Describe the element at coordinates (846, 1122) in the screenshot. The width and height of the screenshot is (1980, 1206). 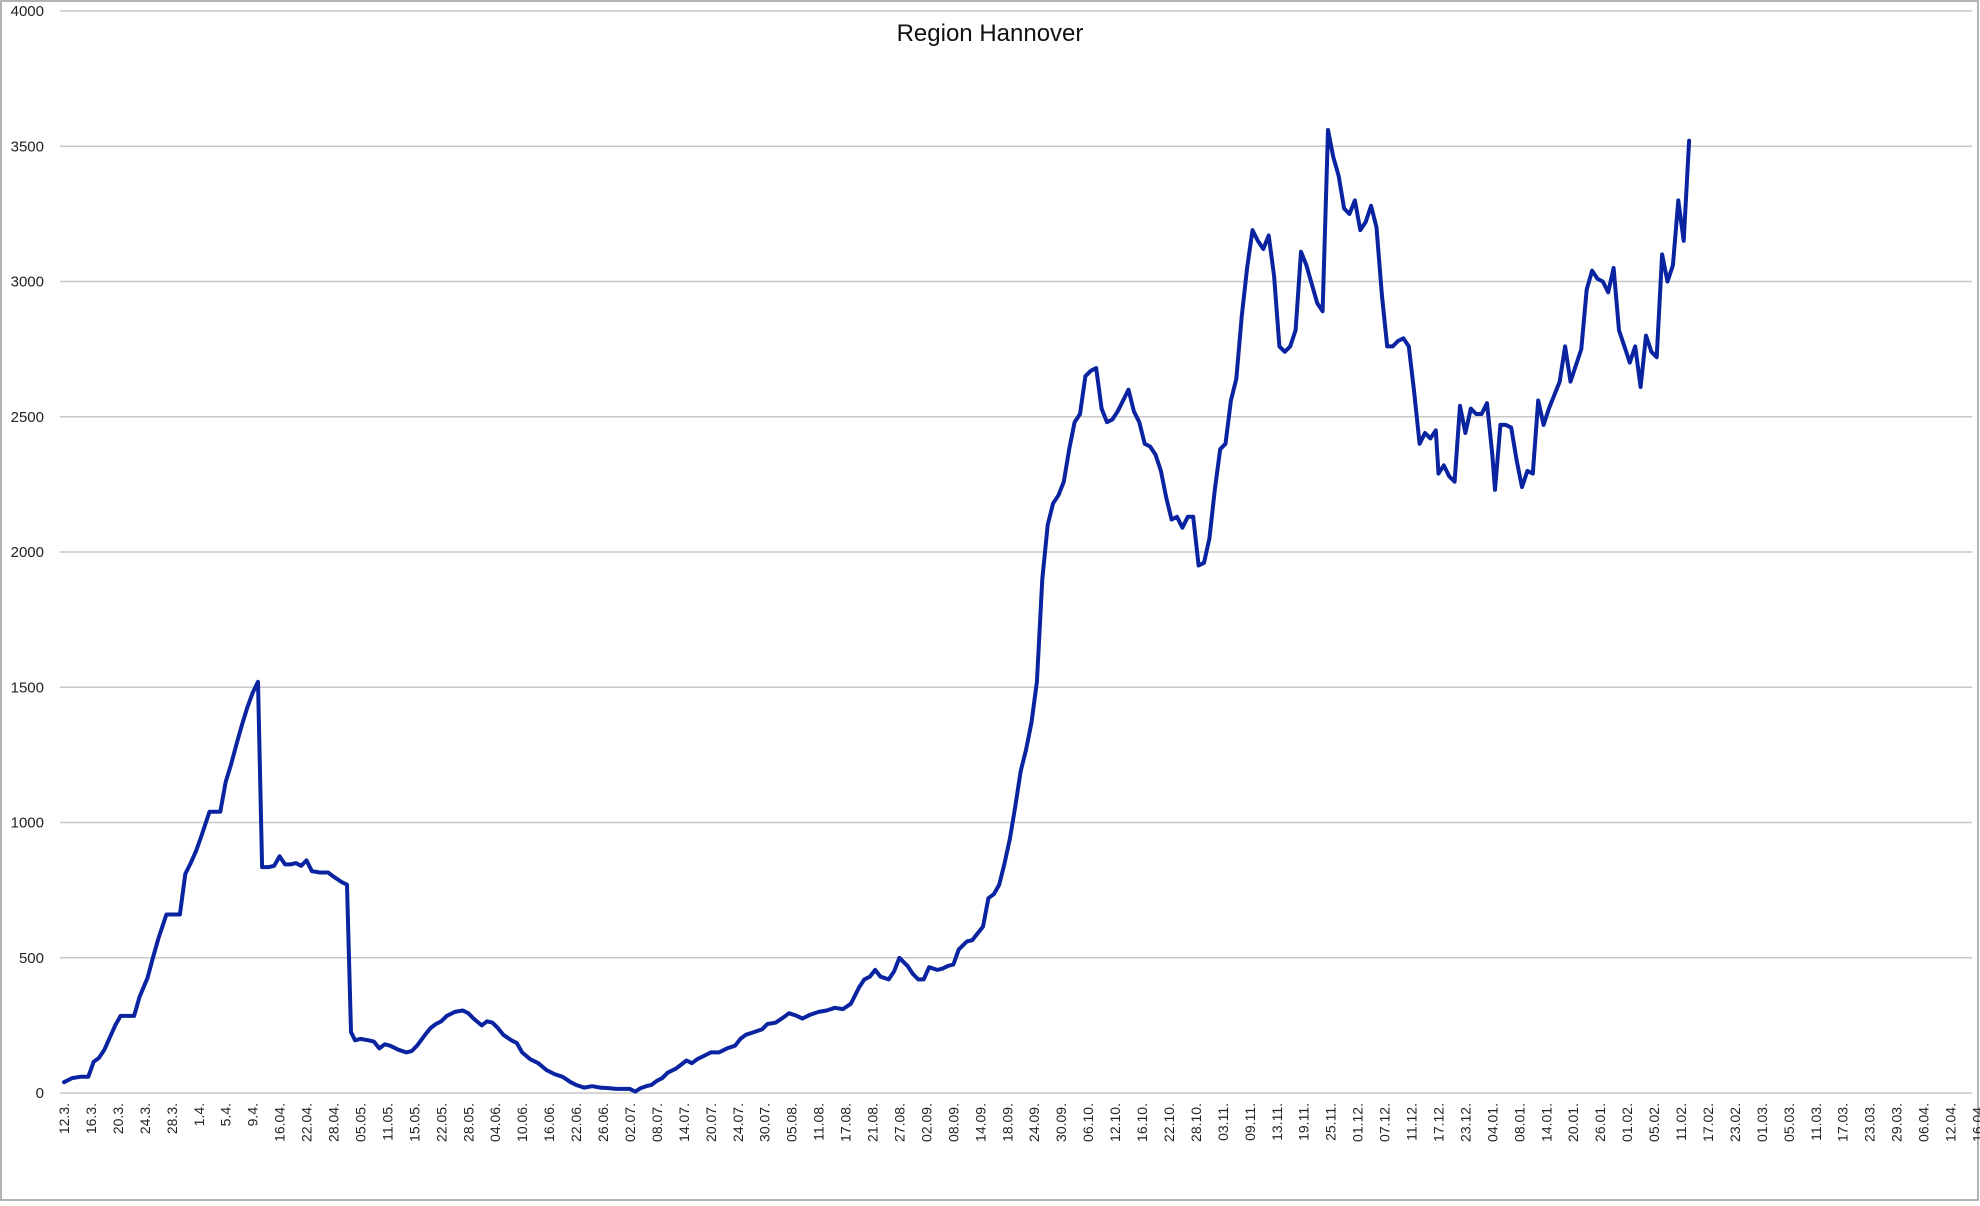
I see `x-tick-label: 17.08.` at that location.